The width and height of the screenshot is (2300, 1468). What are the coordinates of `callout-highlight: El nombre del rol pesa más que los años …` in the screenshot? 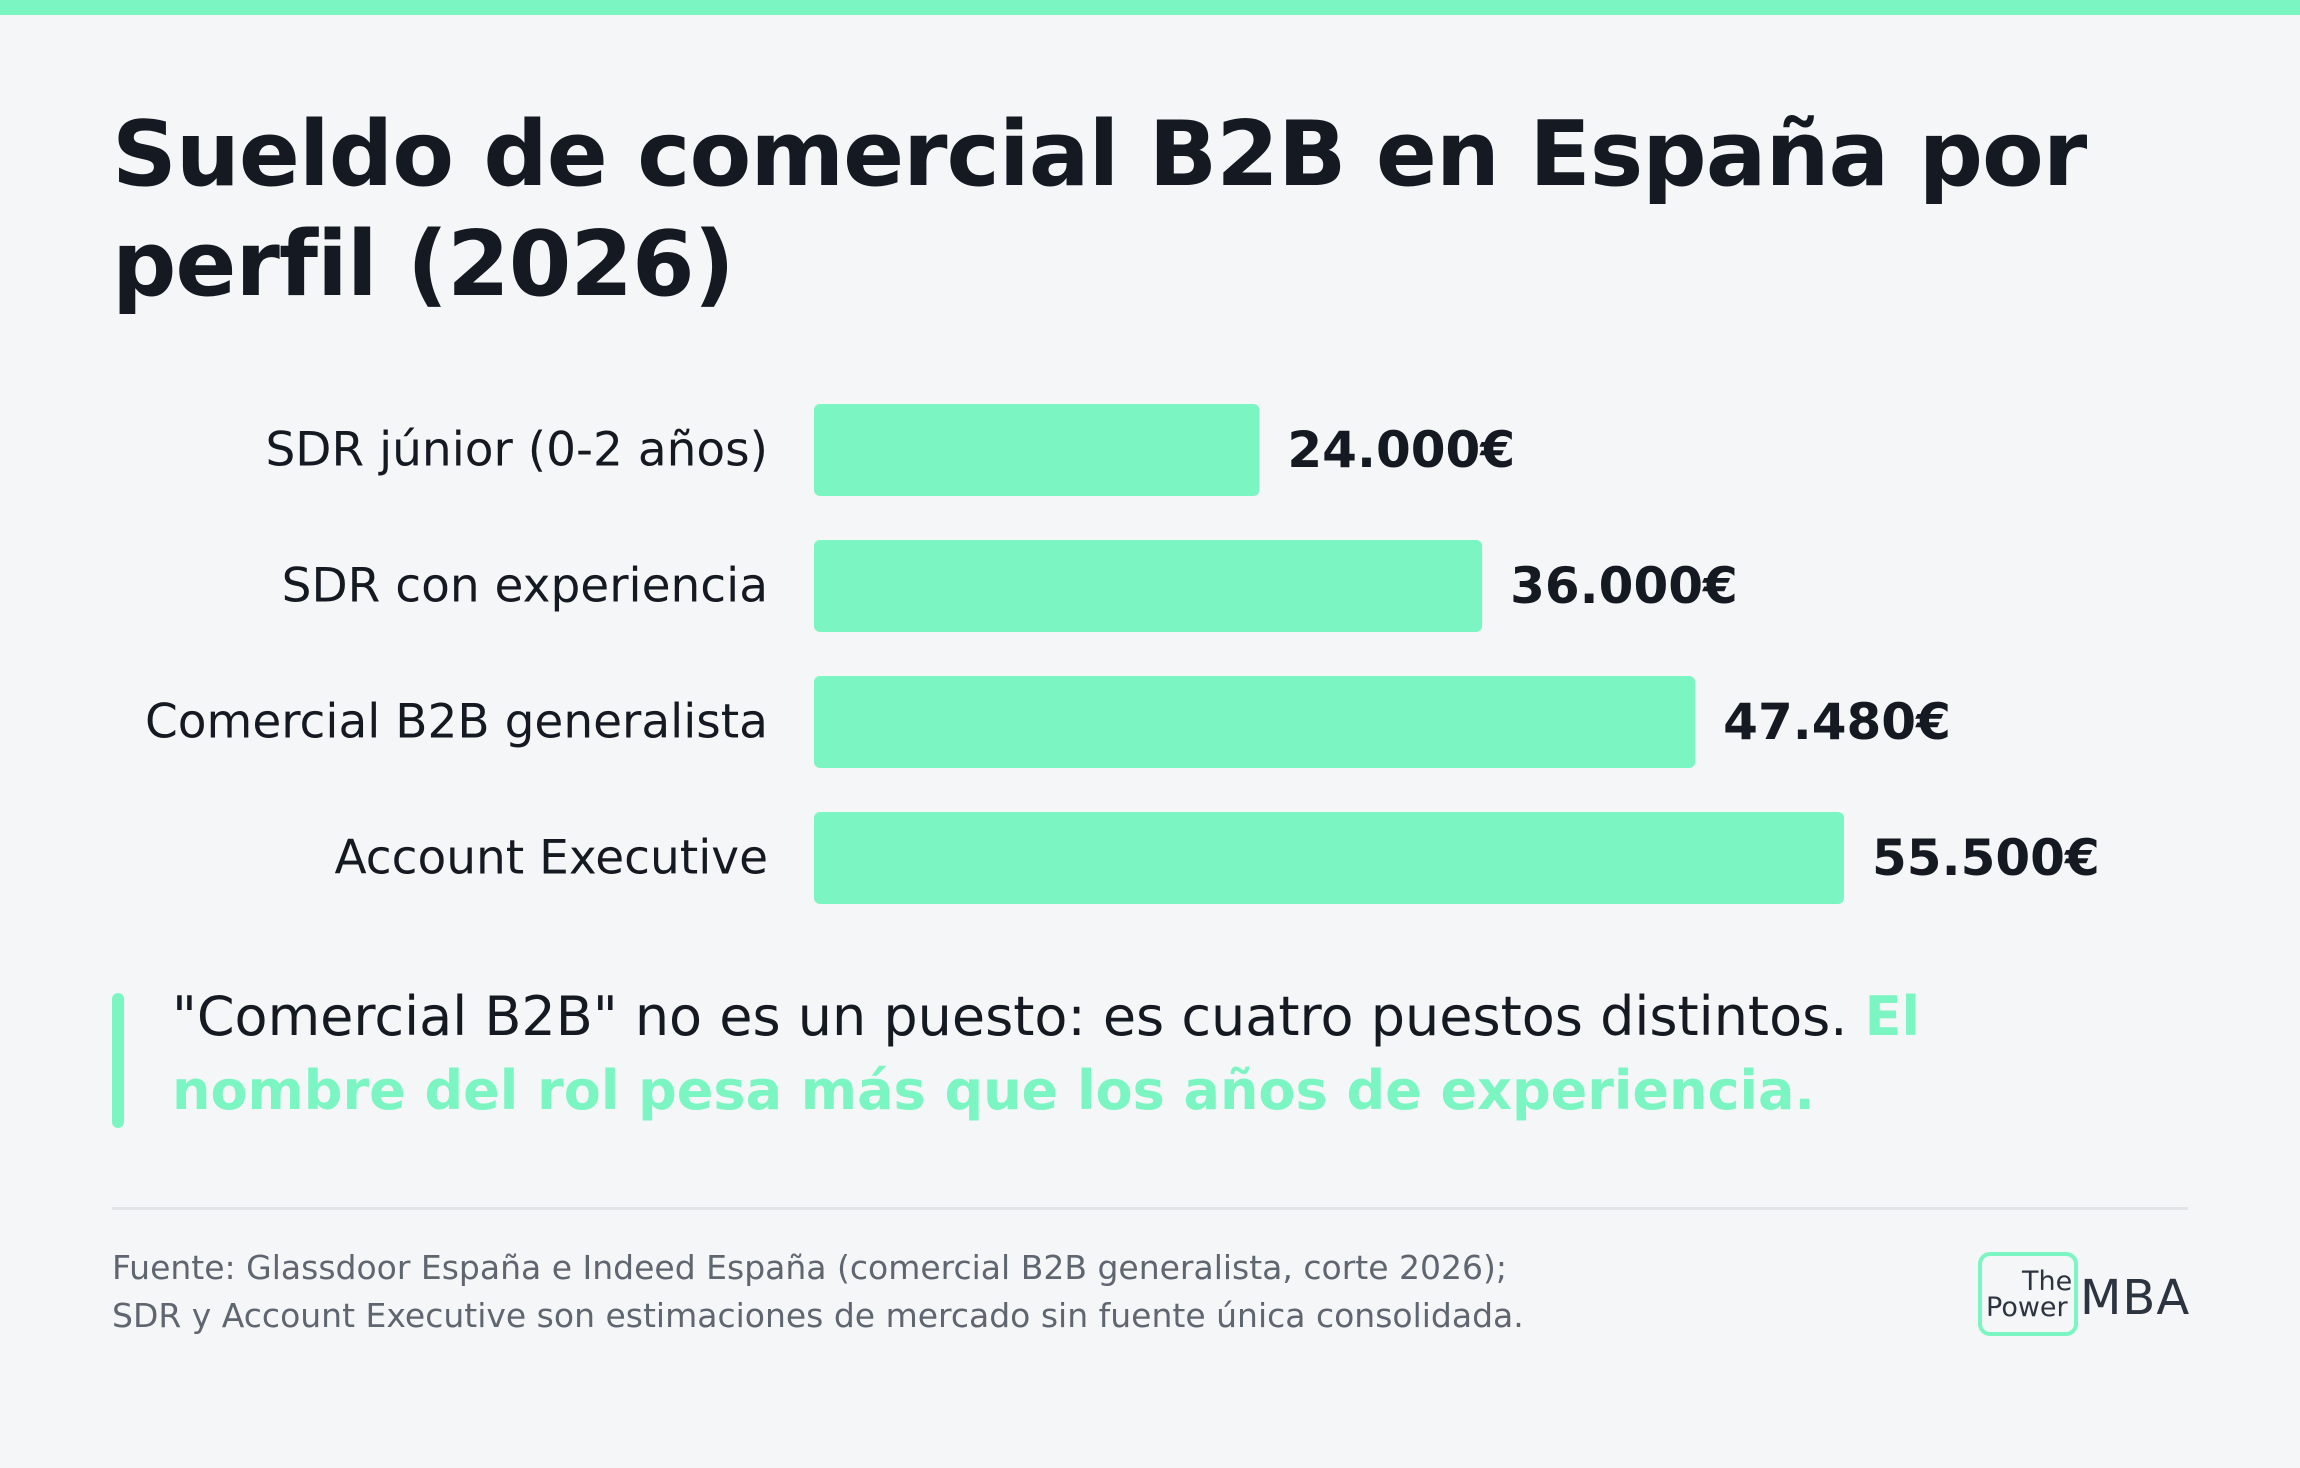 It's located at (1046, 1053).